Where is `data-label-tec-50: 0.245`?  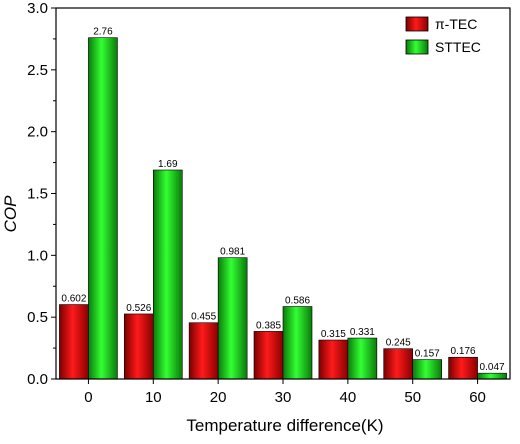
data-label-tec-50: 0.245 is located at coordinates (398, 343).